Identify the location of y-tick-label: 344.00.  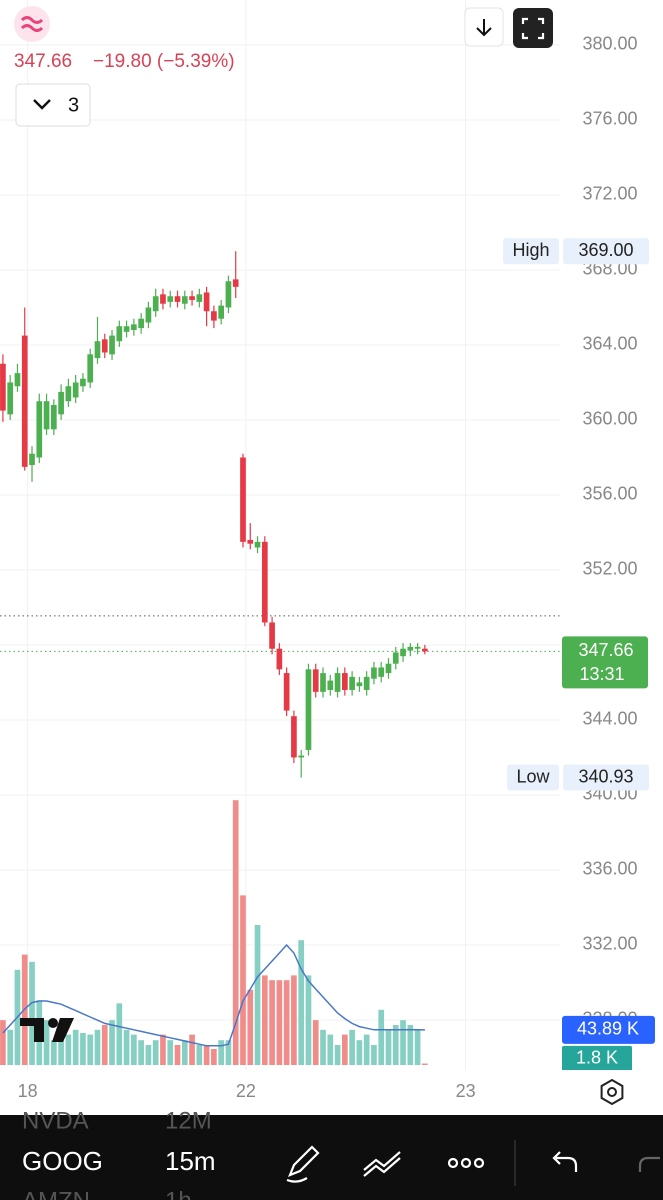
(609, 719).